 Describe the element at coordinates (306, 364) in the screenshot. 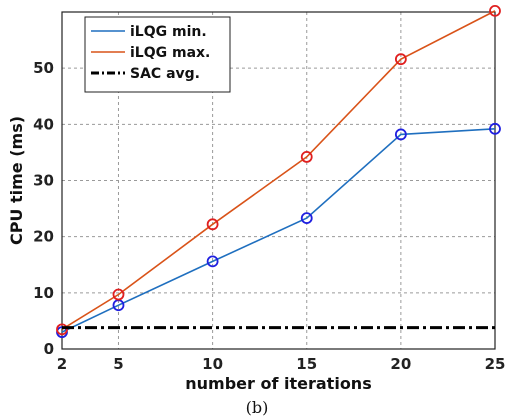

I see `x-tick-label: 15` at that location.